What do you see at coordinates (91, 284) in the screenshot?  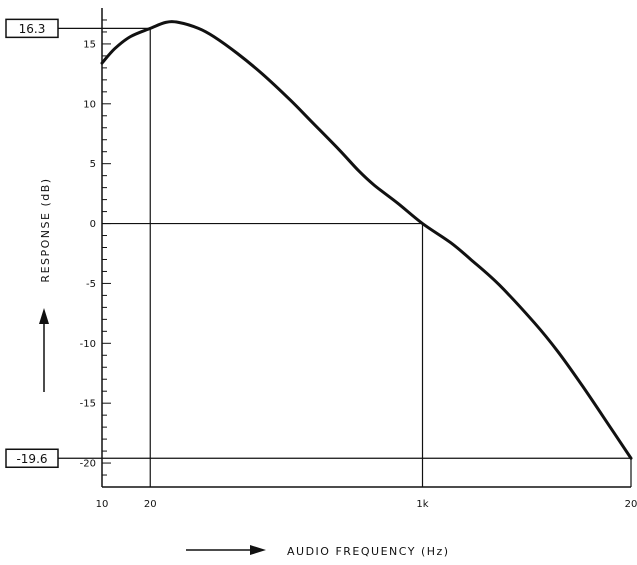 I see `y-tick-label: -5` at bounding box center [91, 284].